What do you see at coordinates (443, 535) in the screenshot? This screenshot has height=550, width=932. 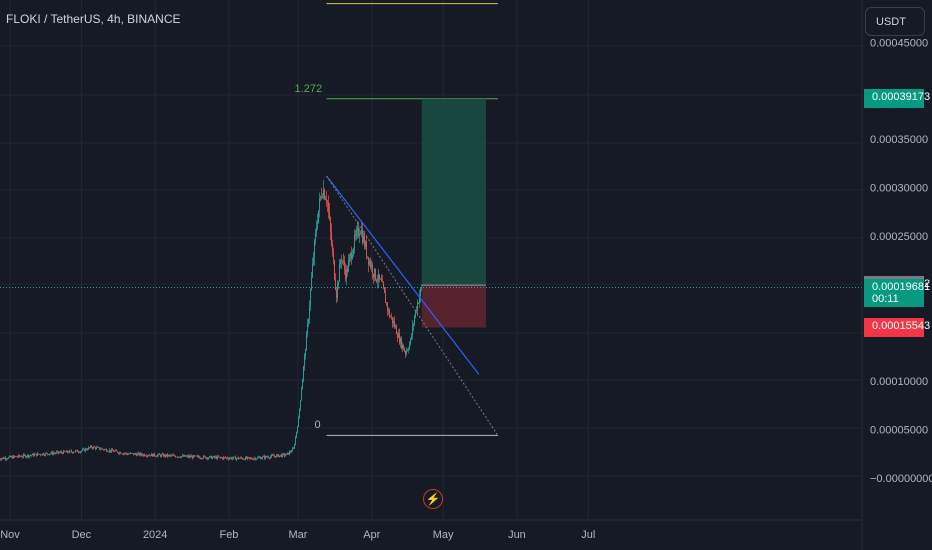 I see `time-tick-label: May` at bounding box center [443, 535].